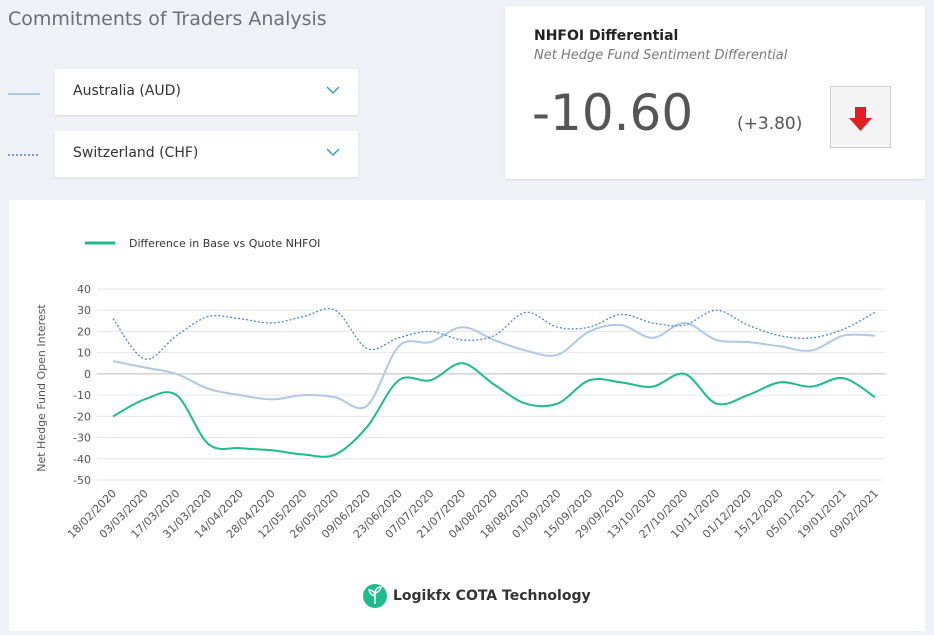 The width and height of the screenshot is (934, 635). What do you see at coordinates (492, 596) in the screenshot?
I see `footer-brand: Logikfx COTA Technology` at bounding box center [492, 596].